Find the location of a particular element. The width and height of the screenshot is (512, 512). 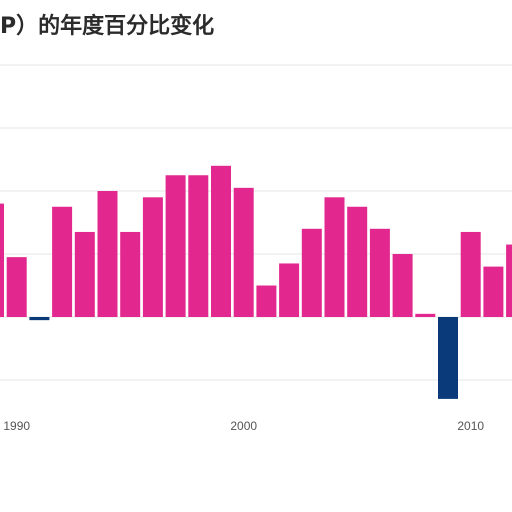

bar-1994 is located at coordinates (107, 254).